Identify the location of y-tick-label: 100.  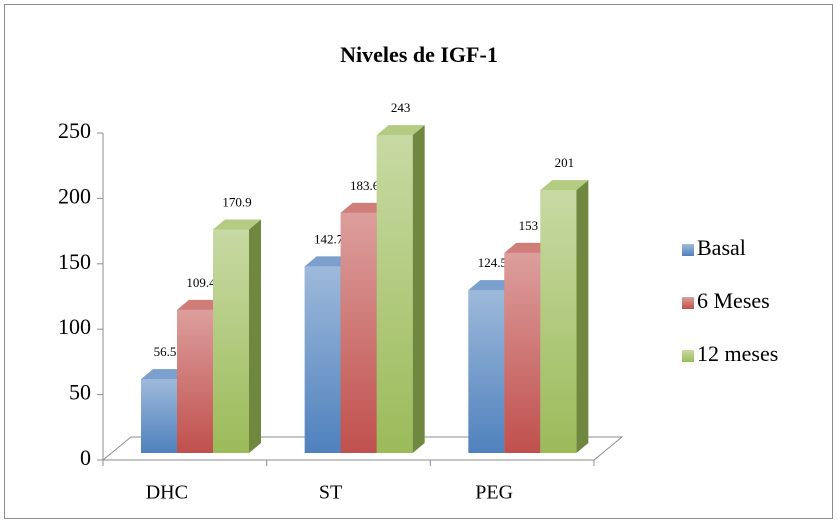
(74, 326).